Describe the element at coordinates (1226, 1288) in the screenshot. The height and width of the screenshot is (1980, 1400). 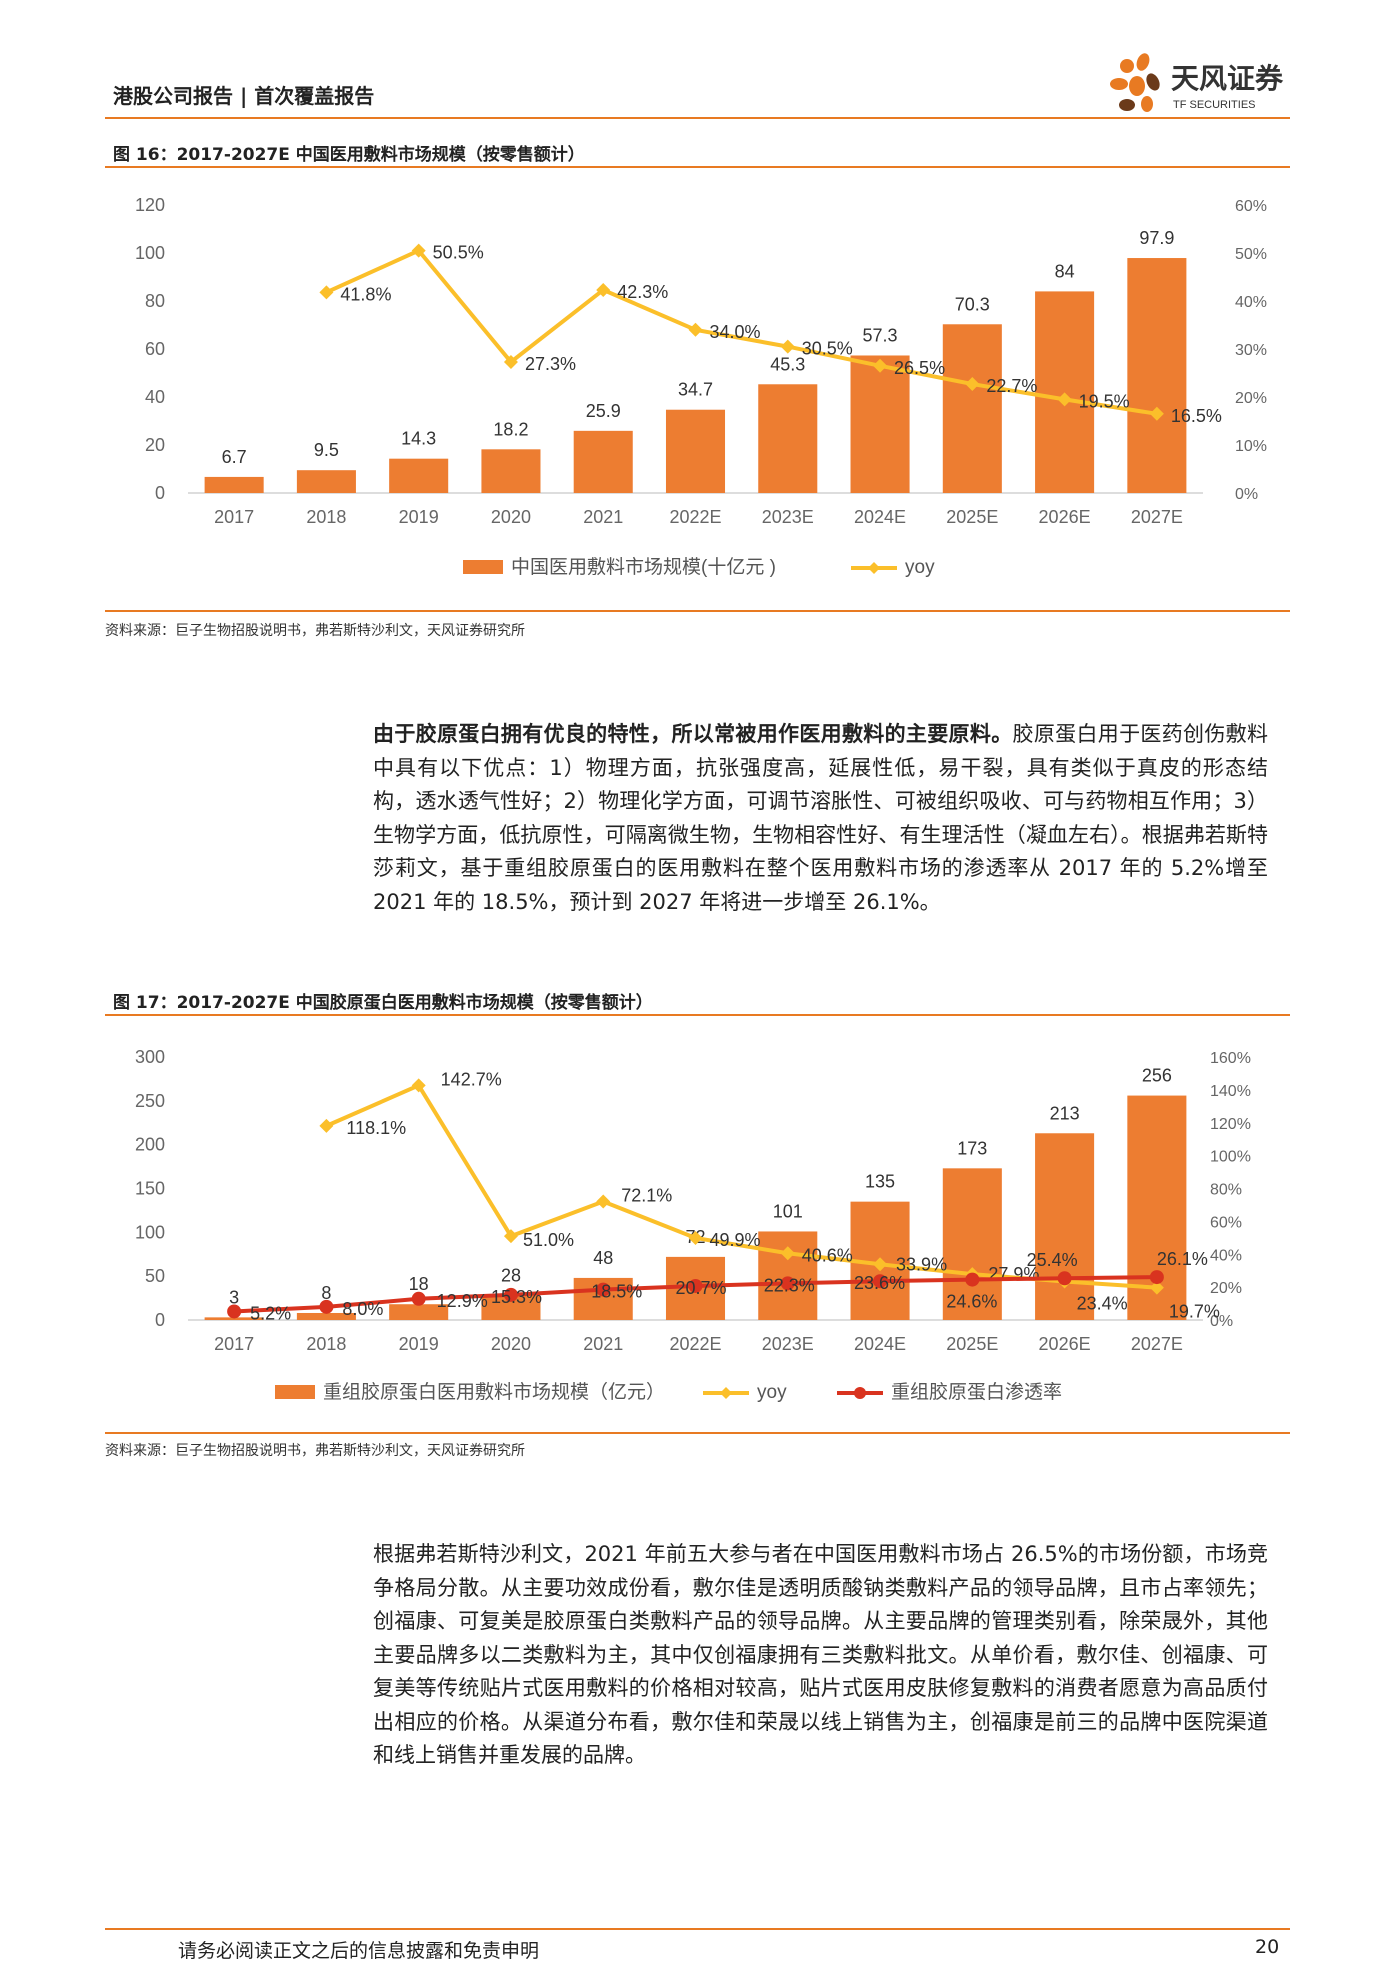
I see `fig17-y2-tick: 20%` at that location.